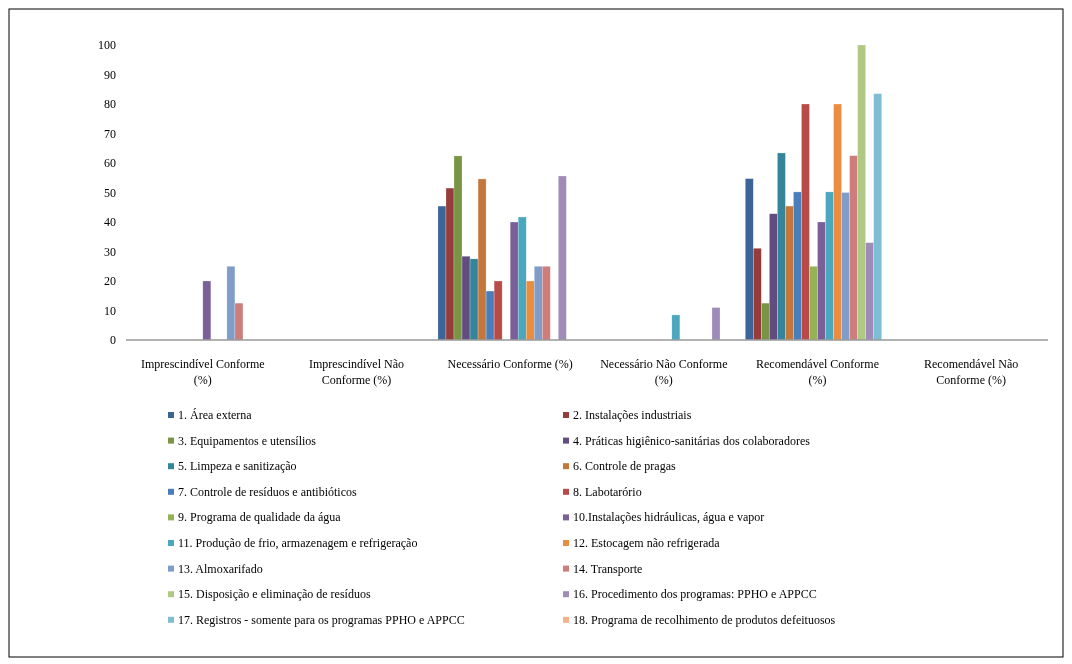  Describe the element at coordinates (220, 568) in the screenshot. I see `legend-label: 13. Almoxarifado` at that location.